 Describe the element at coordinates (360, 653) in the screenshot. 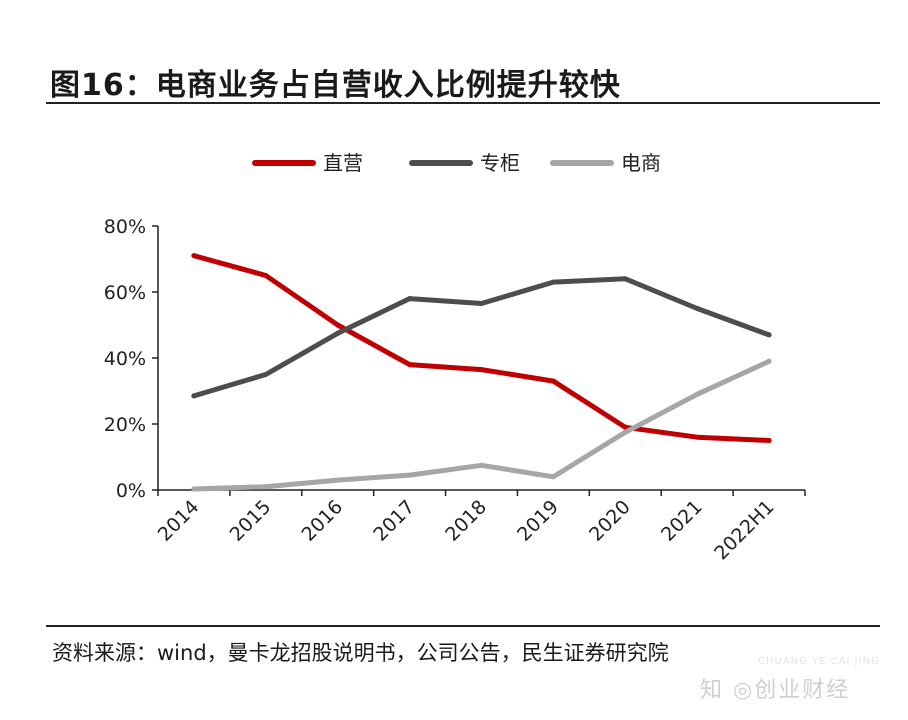

I see `source-note: 资料来源：wind，曼卡龙招股说明书，公司公告，民生证券研究院` at that location.